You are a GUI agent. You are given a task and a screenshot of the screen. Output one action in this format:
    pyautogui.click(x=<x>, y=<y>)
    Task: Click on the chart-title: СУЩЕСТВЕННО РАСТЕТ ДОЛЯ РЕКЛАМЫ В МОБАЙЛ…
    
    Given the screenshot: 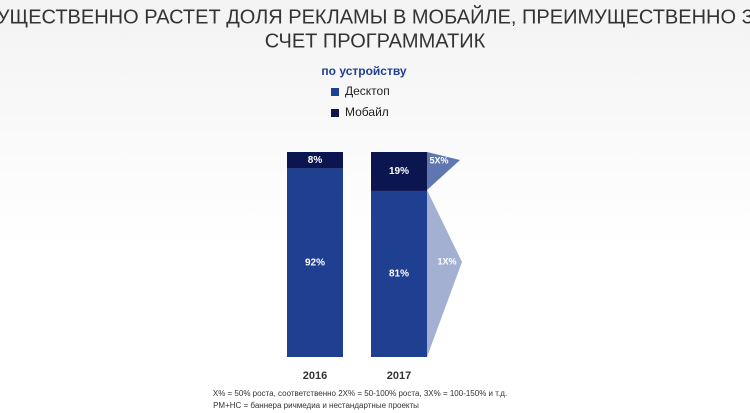 What is the action you would take?
    pyautogui.click(x=375, y=16)
    